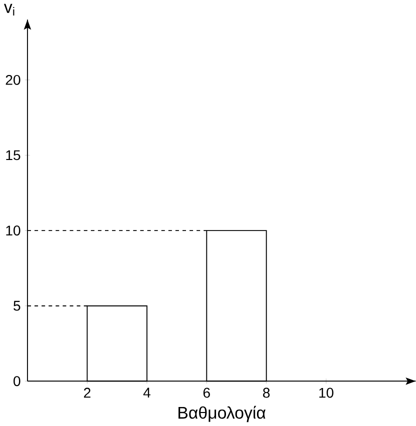  What do you see at coordinates (206, 393) in the screenshot?
I see `x-tick-label: 6` at bounding box center [206, 393].